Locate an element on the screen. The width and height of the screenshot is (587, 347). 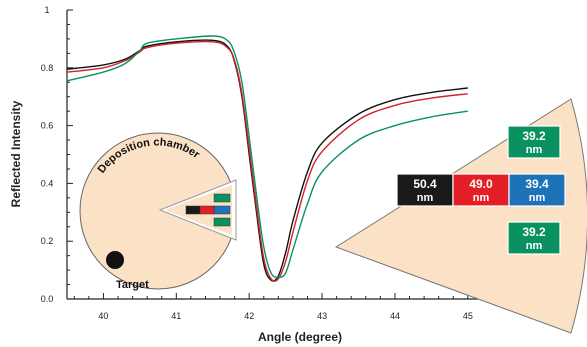
x-tick-label: 43 is located at coordinates (322, 316).